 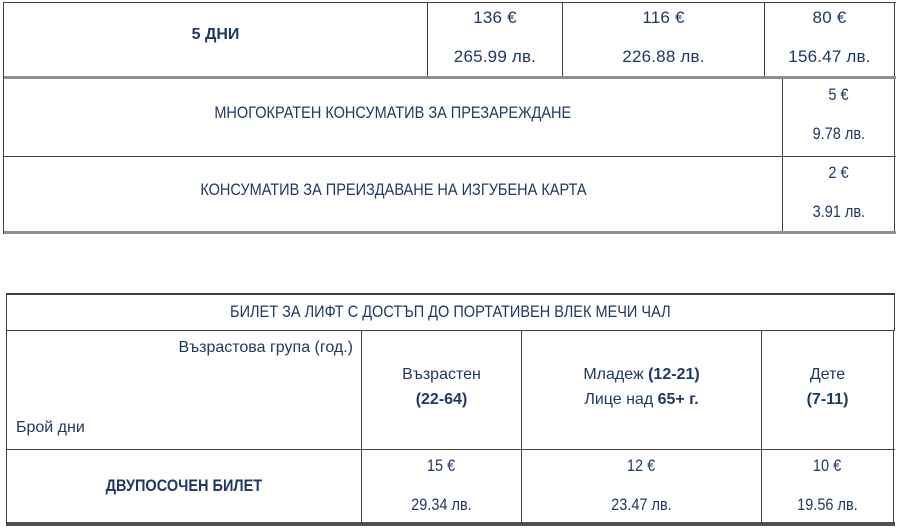 I want to click on price-eur: 15 €, so click(x=441, y=466).